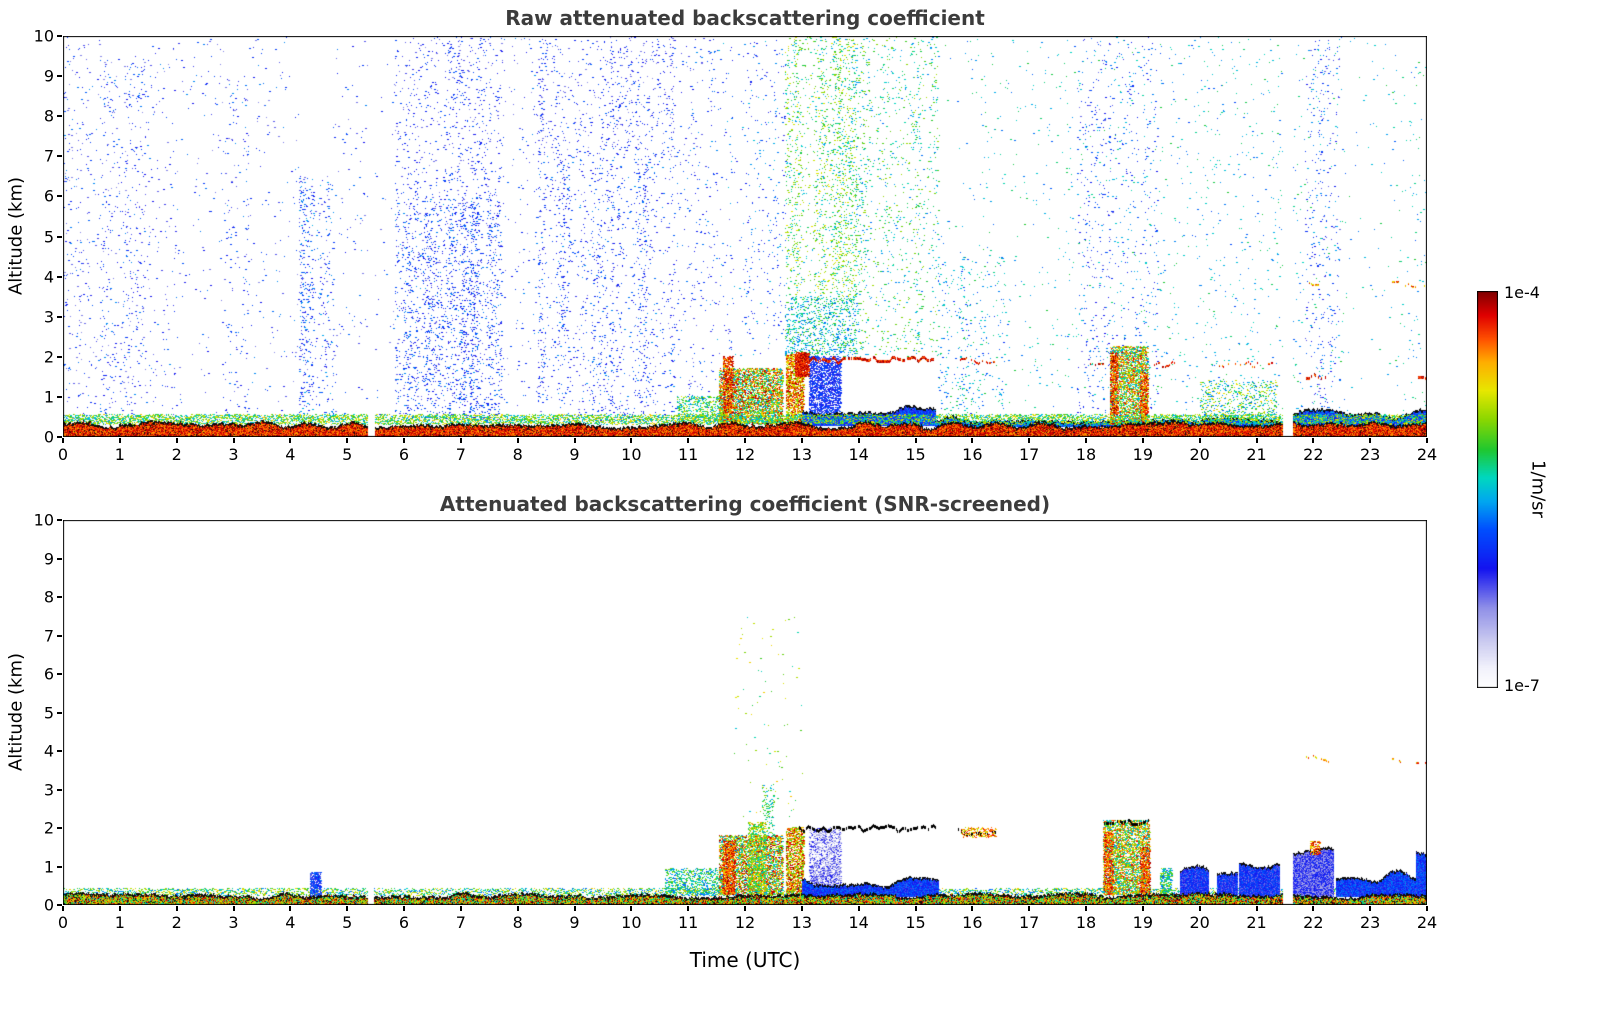  What do you see at coordinates (915, 454) in the screenshot?
I see `x-tick-label: 15` at bounding box center [915, 454].